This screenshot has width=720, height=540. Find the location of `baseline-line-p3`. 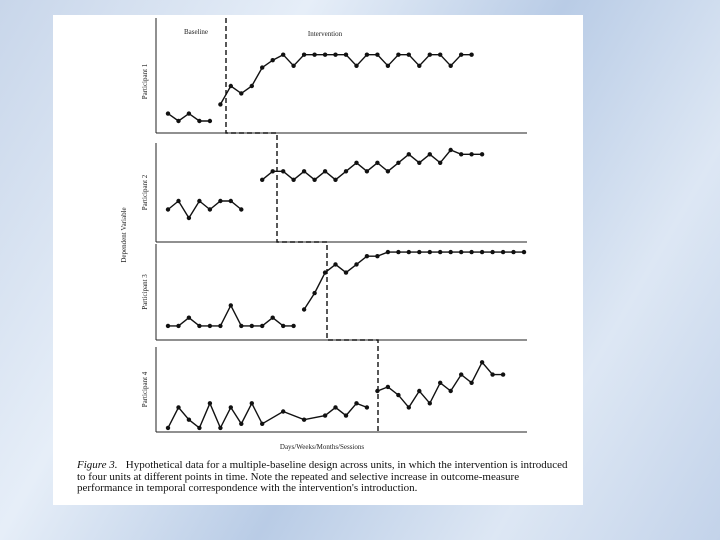

baseline-line-p3 is located at coordinates (231, 315).